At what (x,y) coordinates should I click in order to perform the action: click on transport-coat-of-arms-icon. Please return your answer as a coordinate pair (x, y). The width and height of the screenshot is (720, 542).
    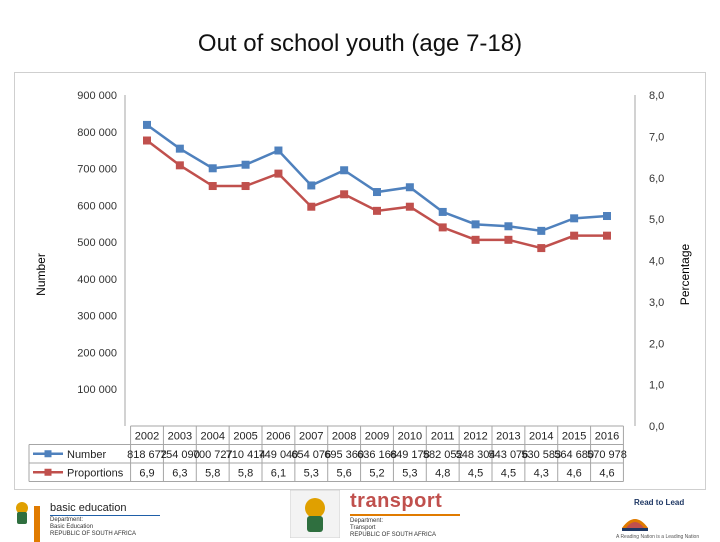
    Looking at the image, I should click on (315, 514).